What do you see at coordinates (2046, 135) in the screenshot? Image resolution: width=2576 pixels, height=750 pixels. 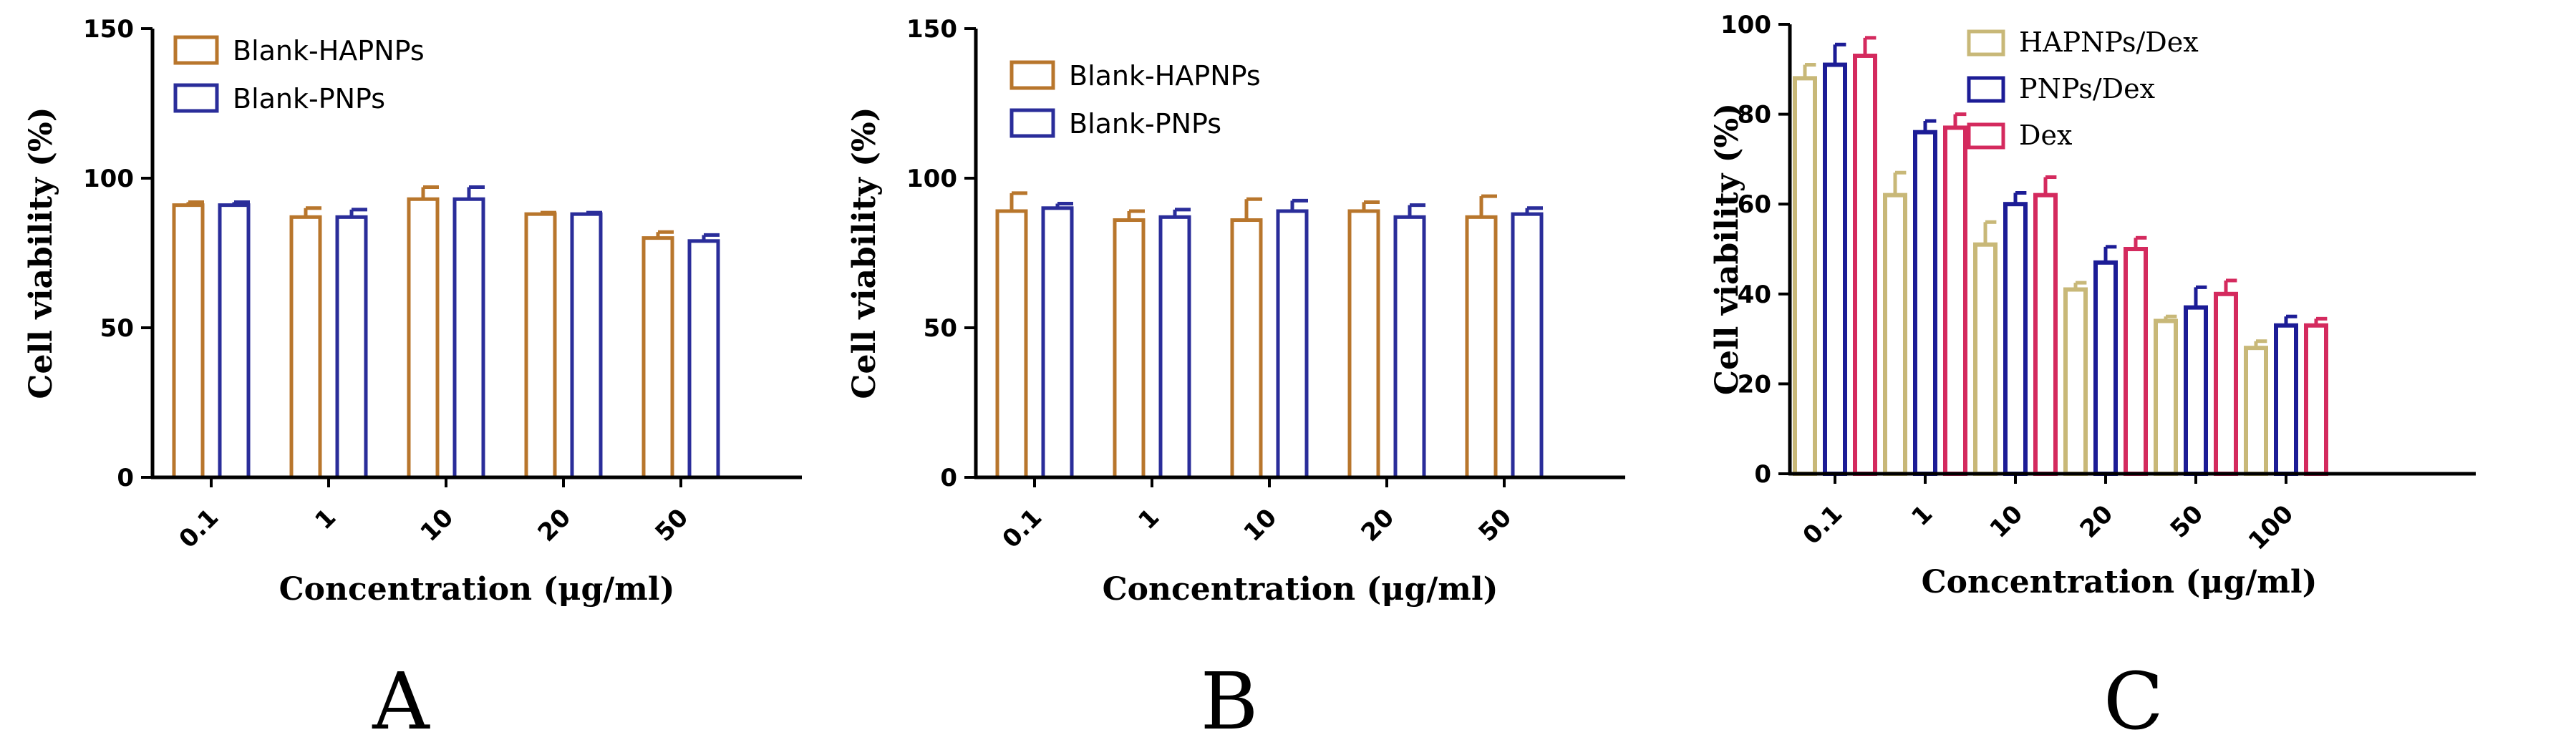 I see `legend-label: Dex` at bounding box center [2046, 135].